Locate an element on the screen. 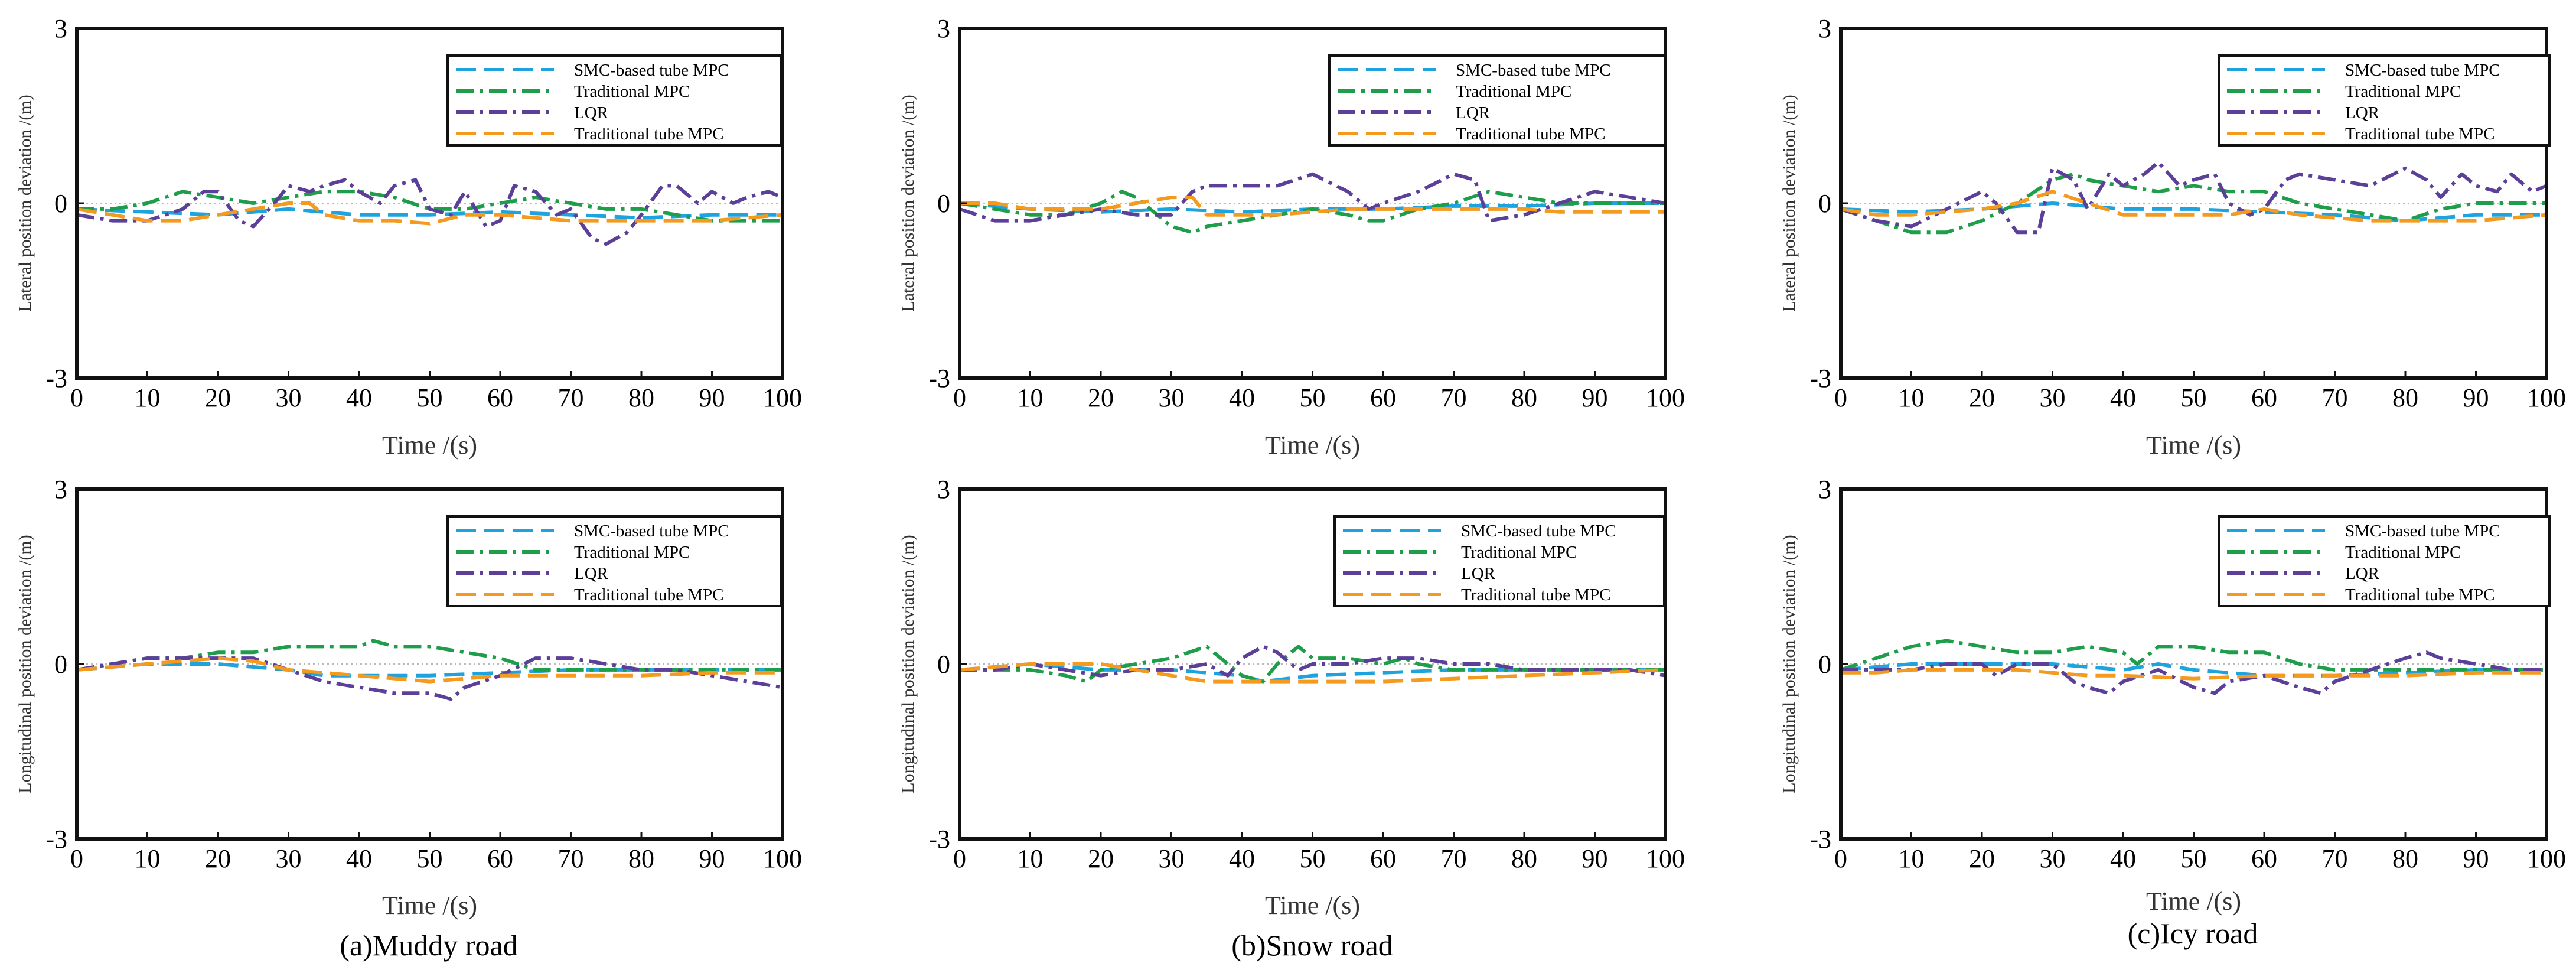 The image size is (2576, 973). x-tick-label: 30 is located at coordinates (289, 859).